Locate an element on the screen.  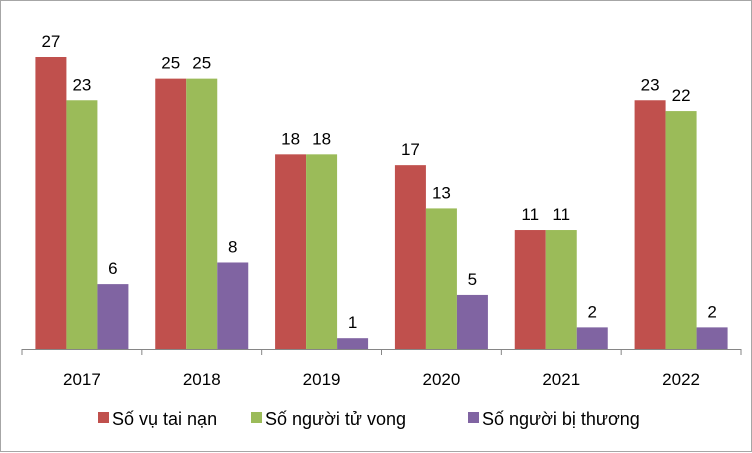
legend-item: Số người bị thương is located at coordinates (554, 419).